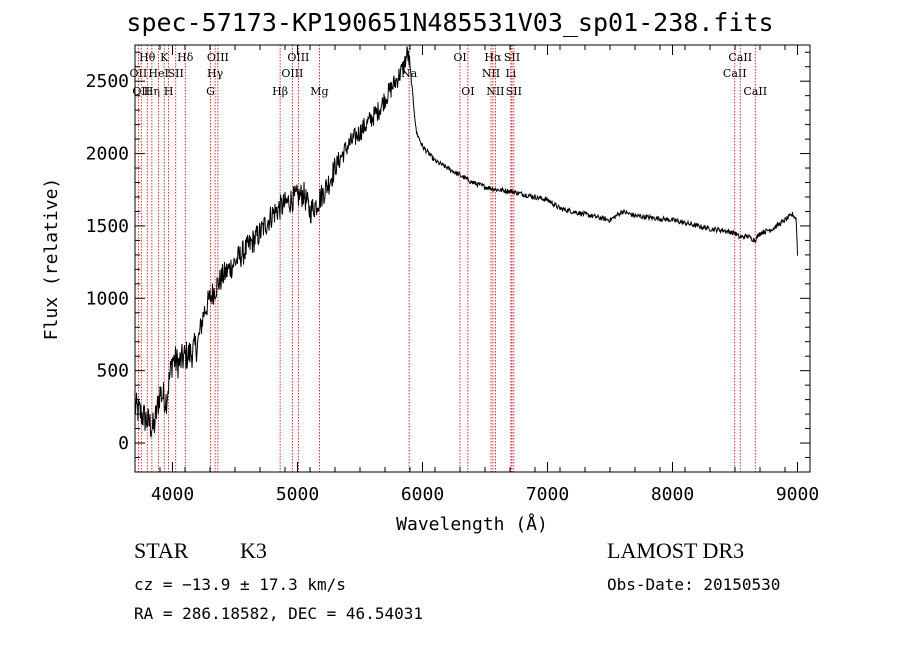 This screenshot has height=649, width=900. I want to click on object-subclass: K3, so click(253, 550).